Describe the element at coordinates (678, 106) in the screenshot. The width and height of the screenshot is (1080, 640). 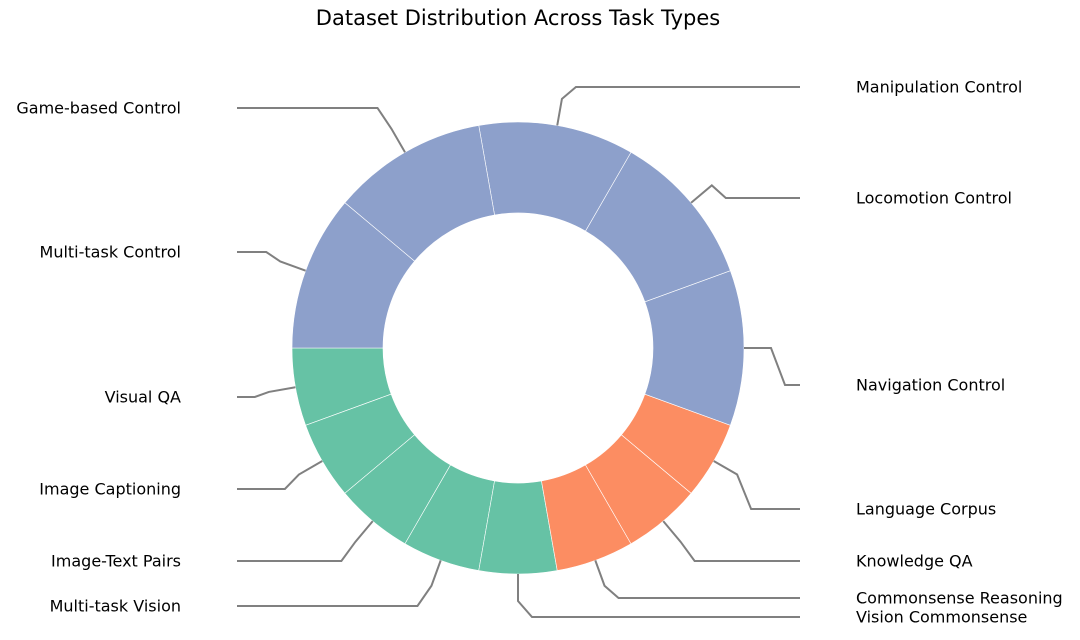
I see `leader-line-manipulation-control` at that location.